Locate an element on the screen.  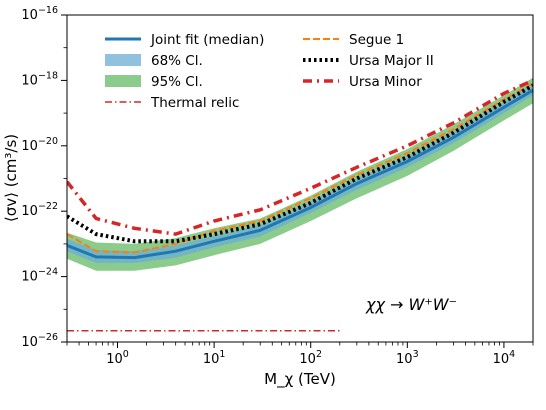
legend-label: Joint fit (median) is located at coordinates (207, 40).